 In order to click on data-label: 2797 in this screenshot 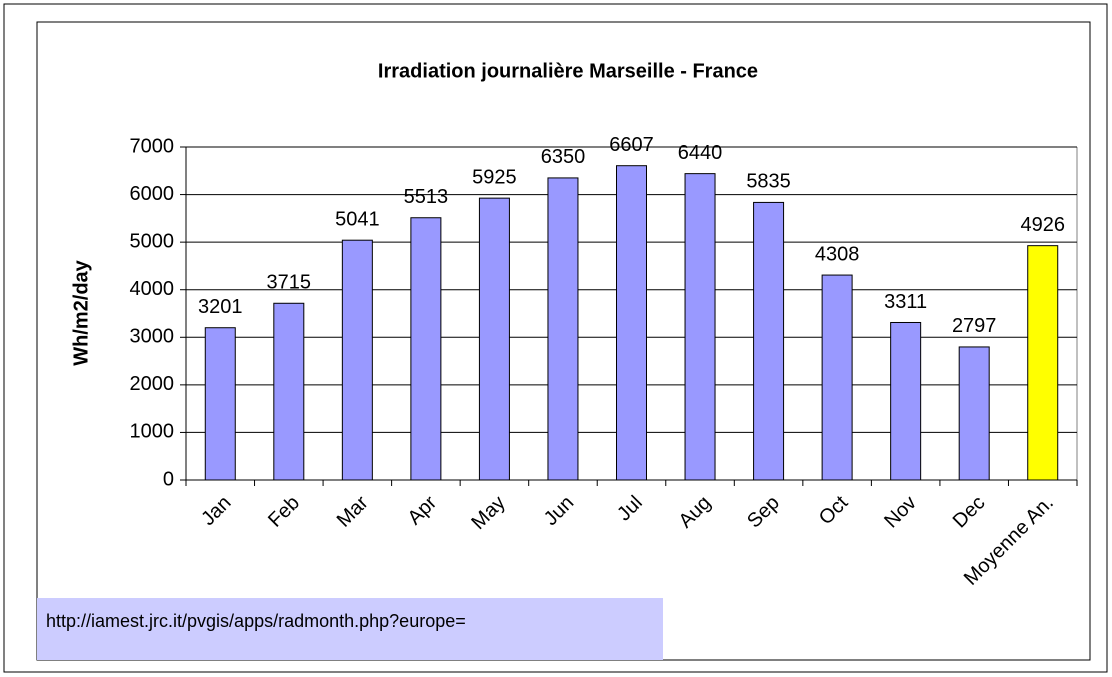, I will do `click(974, 326)`.